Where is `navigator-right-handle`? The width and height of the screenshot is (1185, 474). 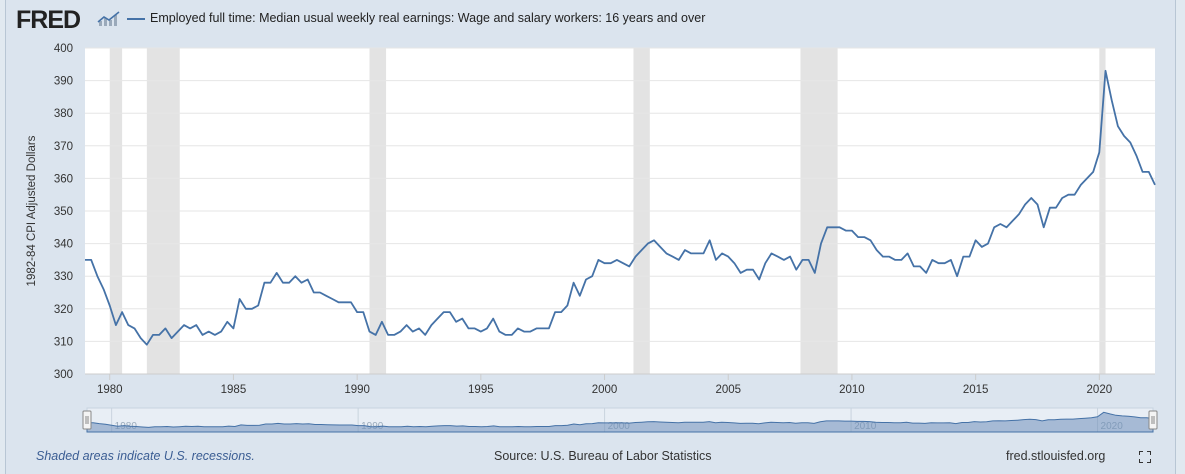 navigator-right-handle is located at coordinates (1153, 420).